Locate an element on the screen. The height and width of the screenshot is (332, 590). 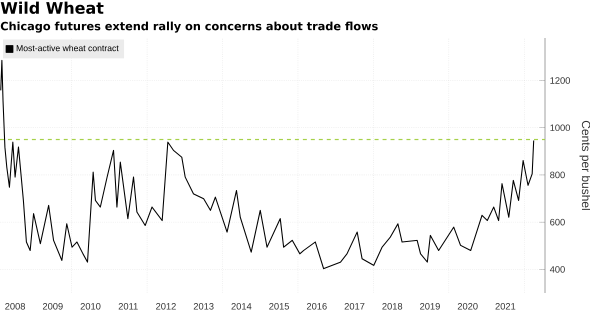
x-tick-label: 2020 is located at coordinates (468, 306).